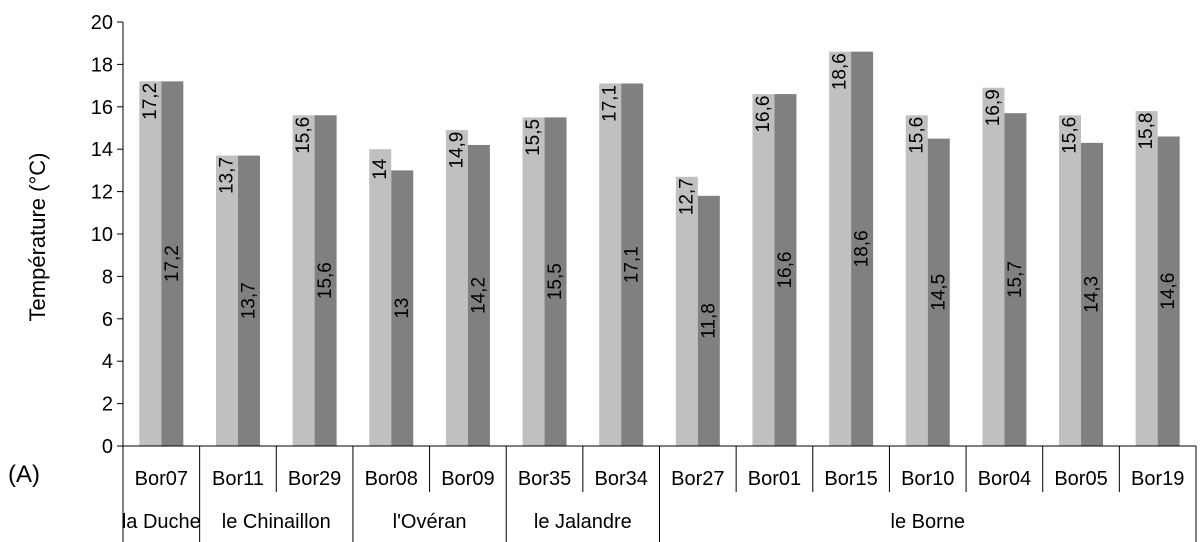 Image resolution: width=1200 pixels, height=542 pixels. What do you see at coordinates (620, 479) in the screenshot?
I see `x-category-label: Bor34` at bounding box center [620, 479].